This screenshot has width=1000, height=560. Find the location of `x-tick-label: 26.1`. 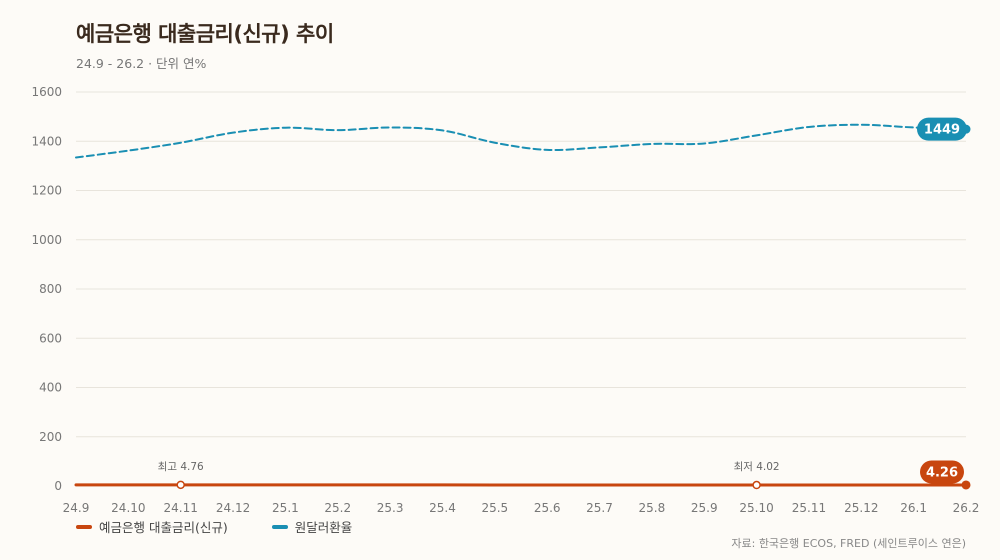

x-tick-label: 26.1 is located at coordinates (913, 508).